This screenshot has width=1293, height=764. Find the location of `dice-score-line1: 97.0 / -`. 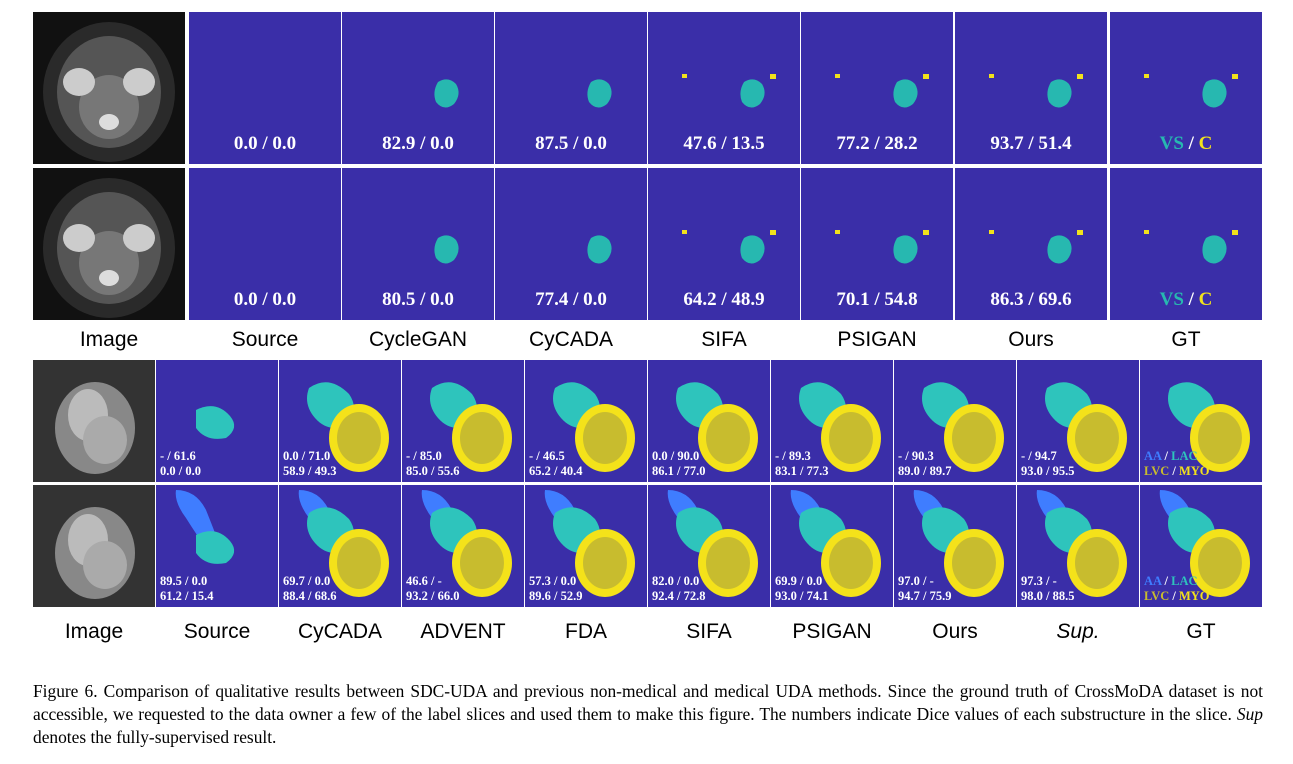

dice-score-line1: 97.0 / - is located at coordinates (916, 581).